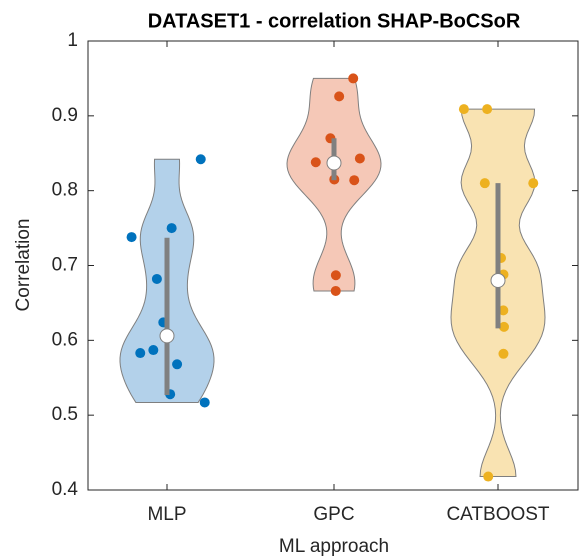  What do you see at coordinates (72, 40) in the screenshot?
I see `y-tick-label: 1` at bounding box center [72, 40].